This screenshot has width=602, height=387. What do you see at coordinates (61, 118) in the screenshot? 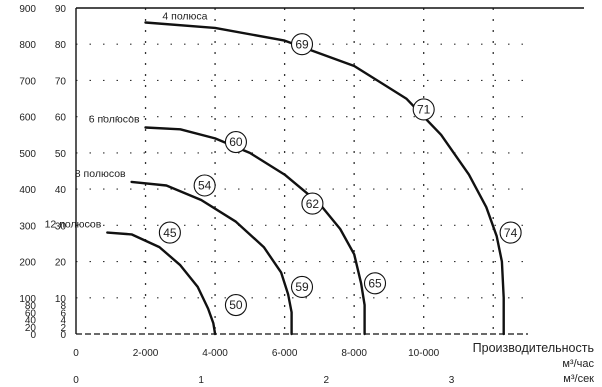
I see `y-tick-label-right: 60` at bounding box center [61, 118].